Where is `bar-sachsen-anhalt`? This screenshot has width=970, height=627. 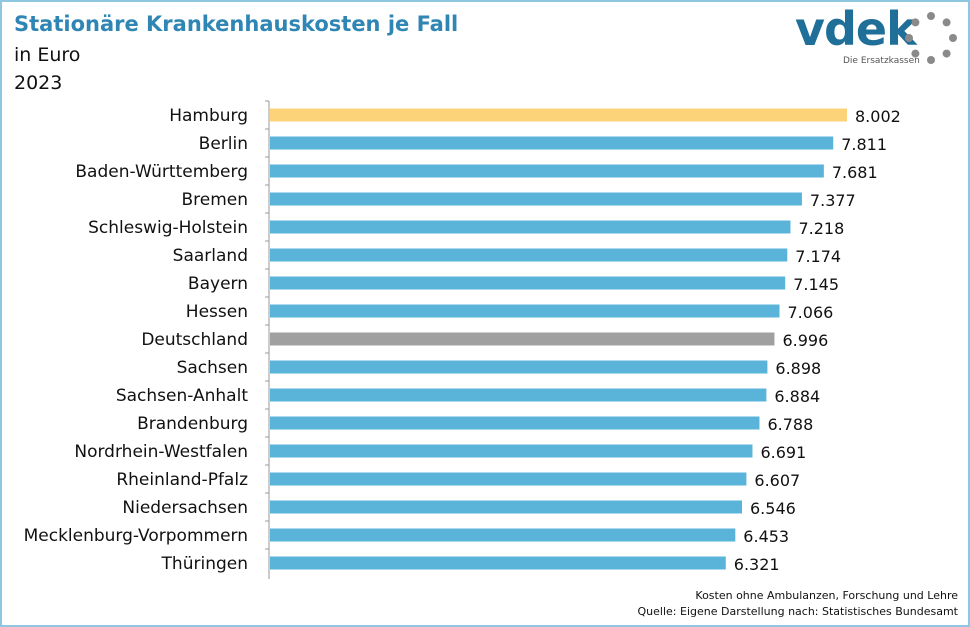 bar-sachsen-anhalt is located at coordinates (518, 395).